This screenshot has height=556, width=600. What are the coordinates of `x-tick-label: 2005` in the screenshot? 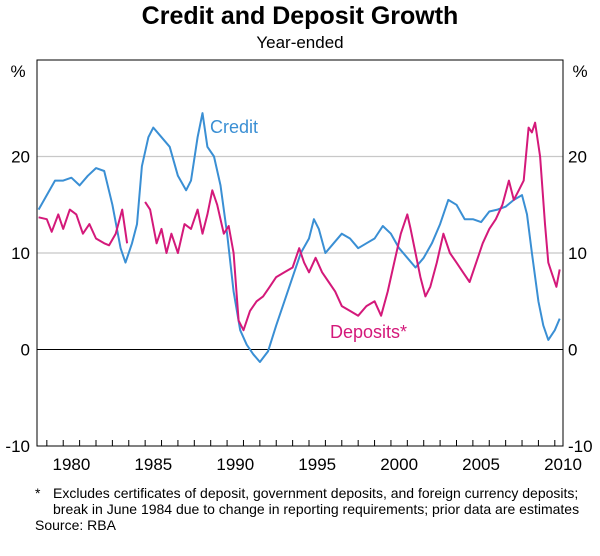 It's located at (481, 464).